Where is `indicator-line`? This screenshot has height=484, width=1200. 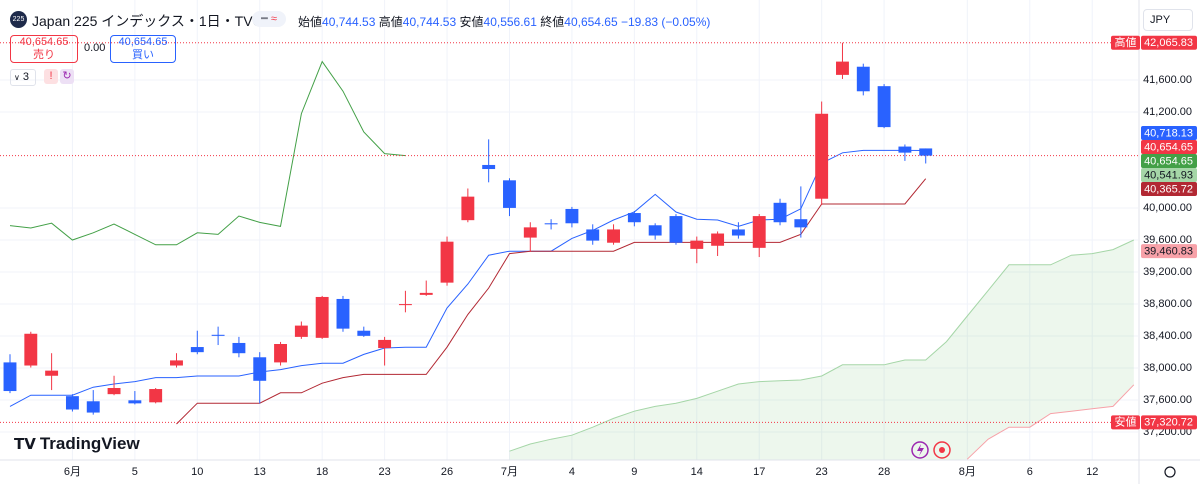 indicator-line is located at coordinates (207, 153).